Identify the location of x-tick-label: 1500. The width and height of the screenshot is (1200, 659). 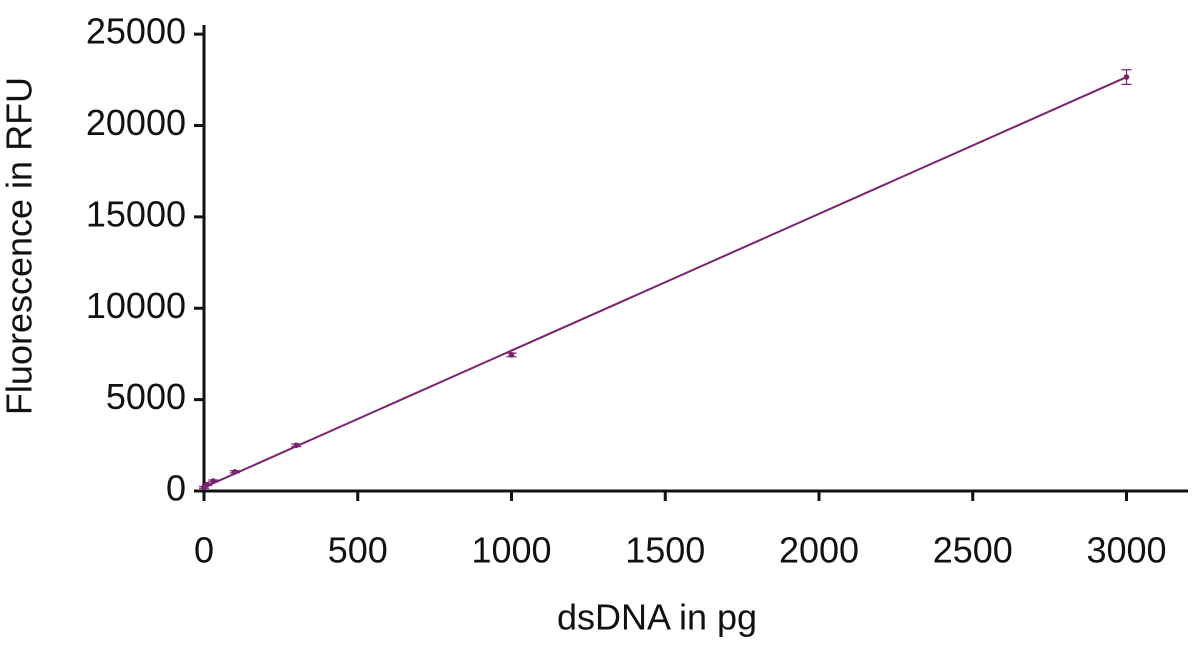
(665, 550).